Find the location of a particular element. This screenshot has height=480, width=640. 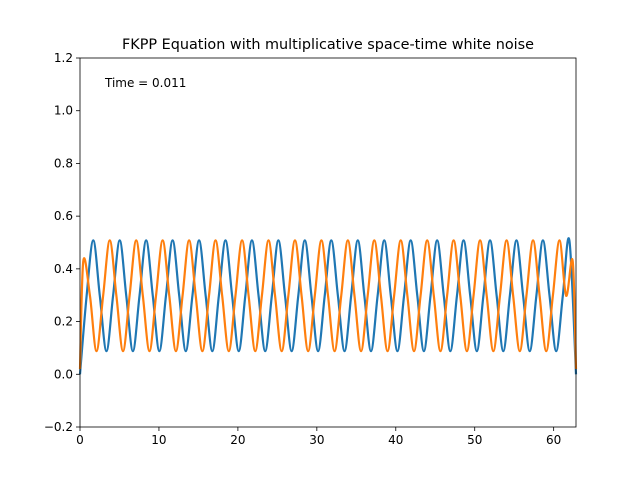

y-tick-label: 0.4 is located at coordinates (63, 269).